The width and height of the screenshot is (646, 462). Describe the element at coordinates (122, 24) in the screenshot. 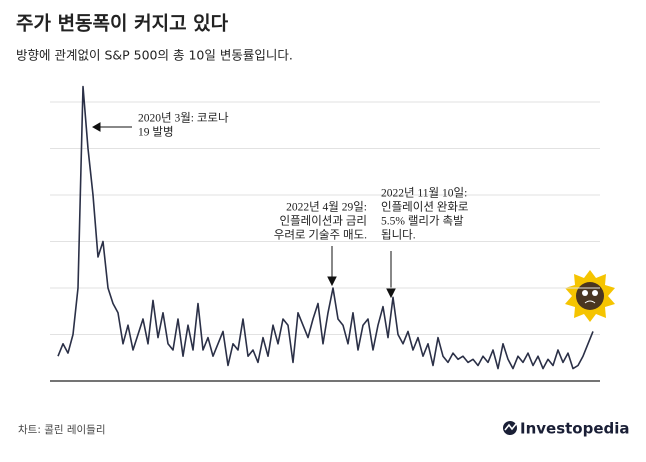

I see `chart-title: 주가 변동폭이 커지고 있다` at that location.